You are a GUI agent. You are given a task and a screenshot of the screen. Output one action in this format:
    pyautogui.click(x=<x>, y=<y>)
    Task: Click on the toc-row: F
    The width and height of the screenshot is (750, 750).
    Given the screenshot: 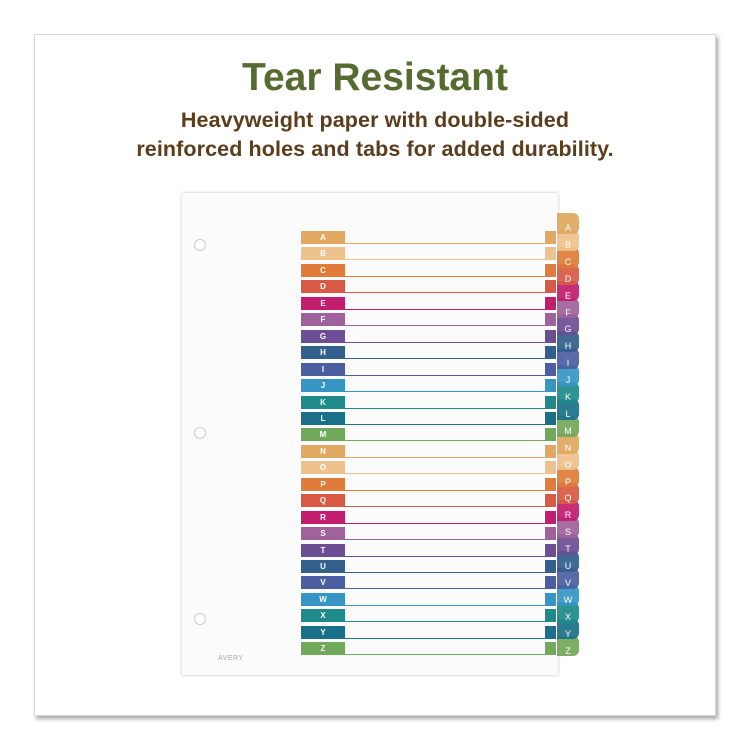 What is the action you would take?
    pyautogui.click(x=429, y=320)
    